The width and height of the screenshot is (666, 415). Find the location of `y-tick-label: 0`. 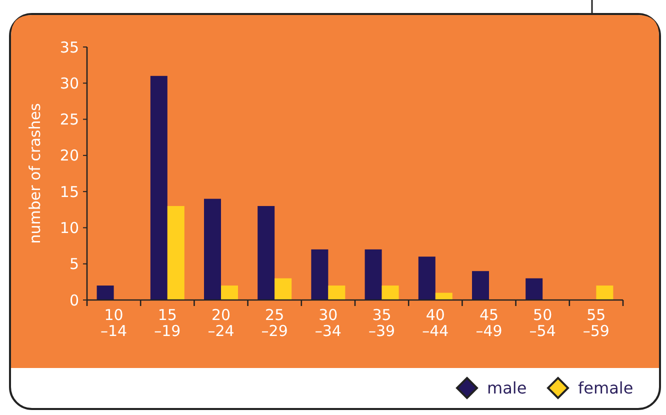

y-tick-label: 0 is located at coordinates (74, 300).